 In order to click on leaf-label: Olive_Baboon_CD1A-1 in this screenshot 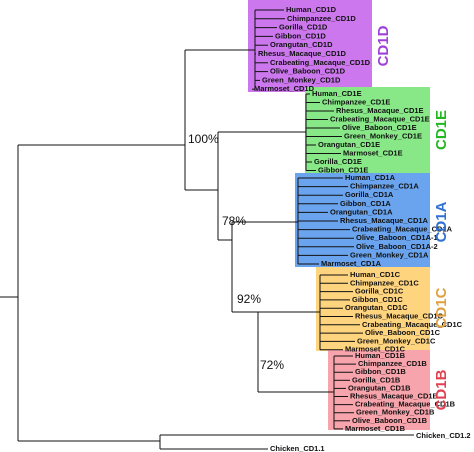, I will do `click(397, 237)`.